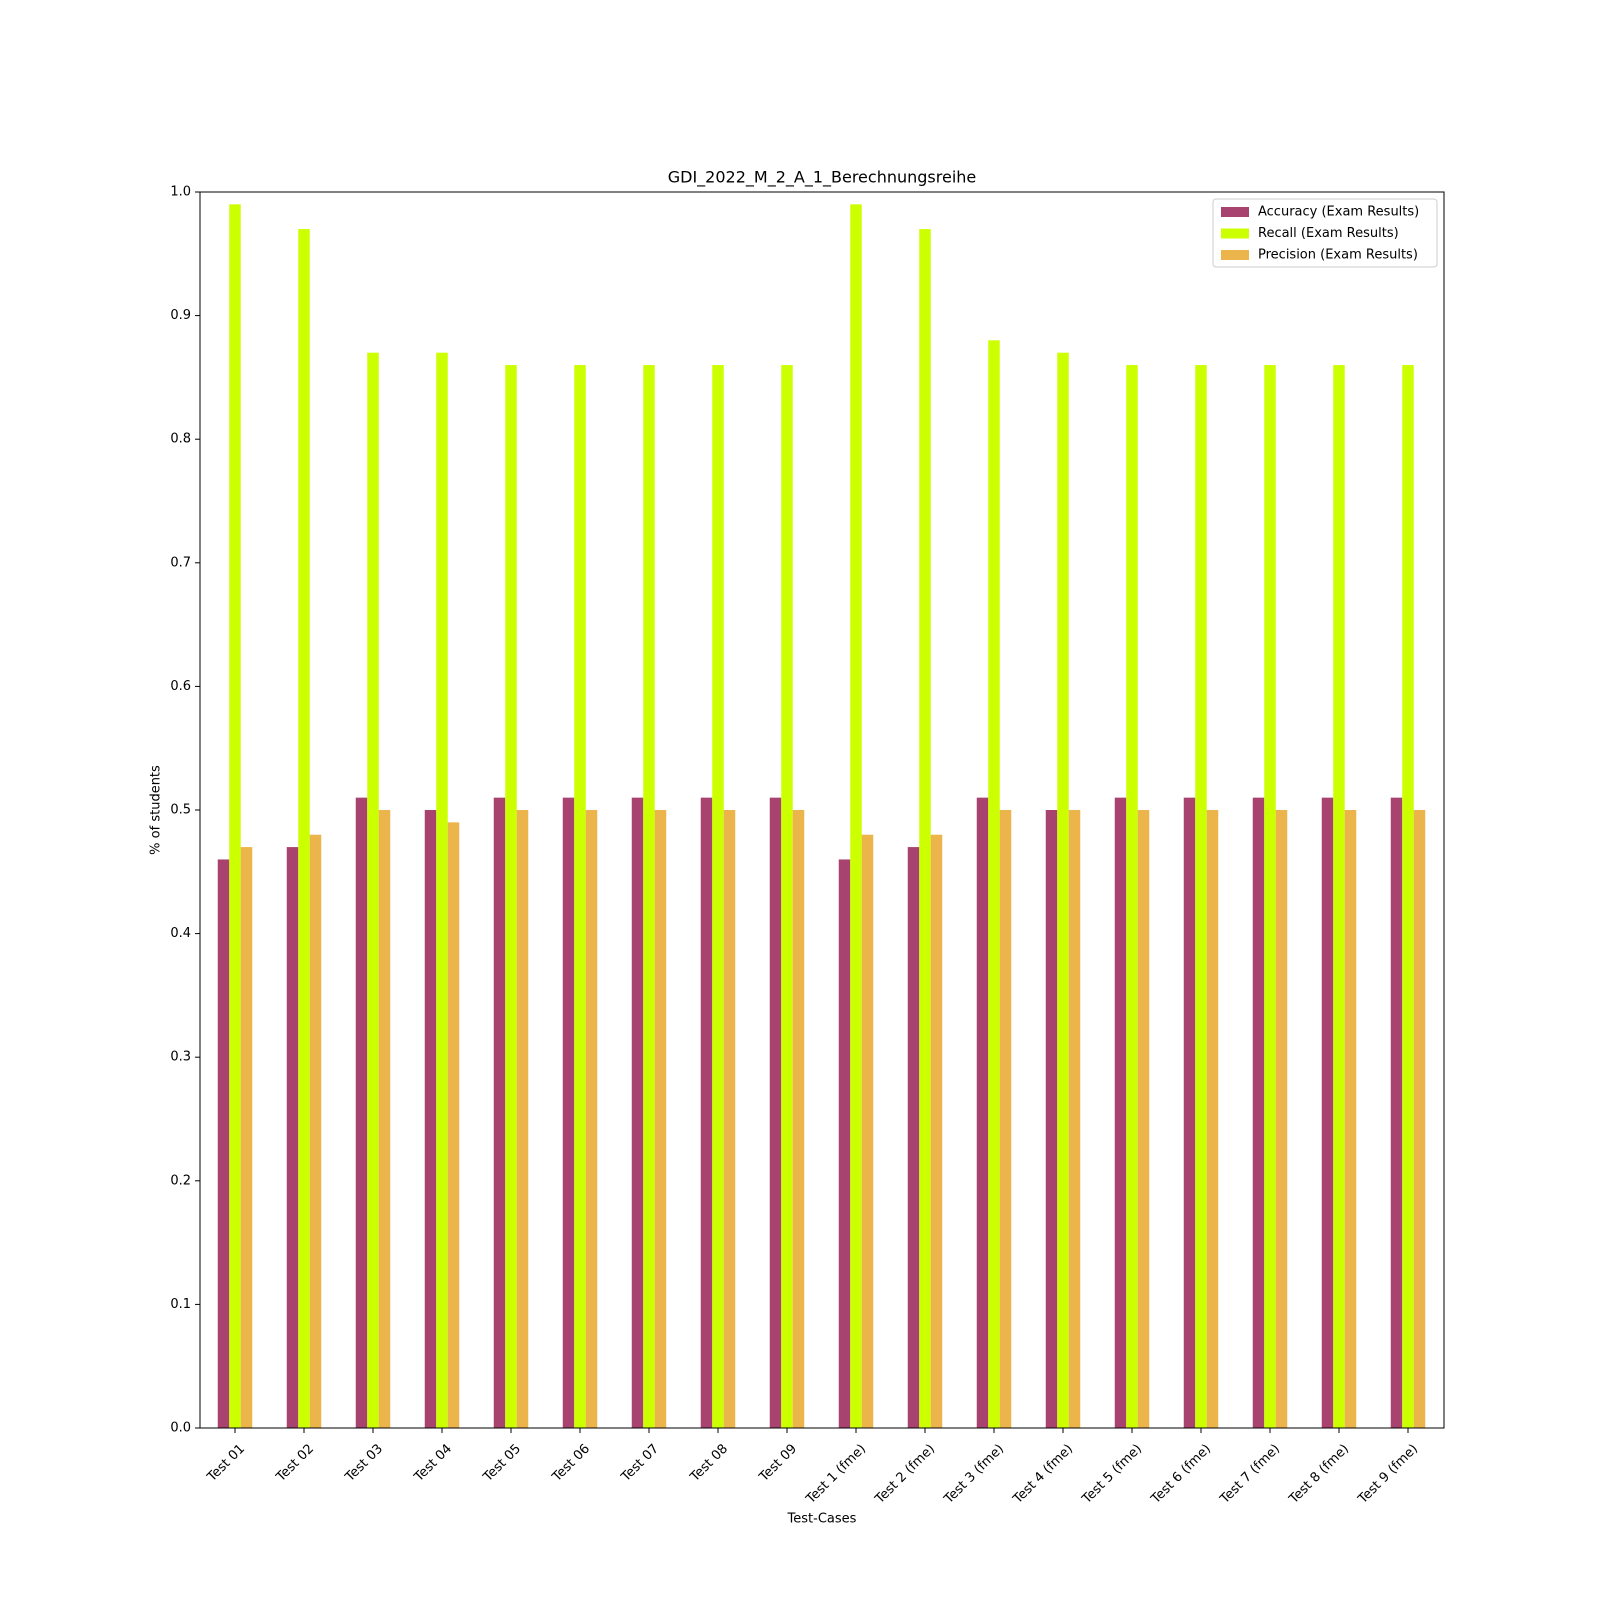 This screenshot has width=1600, height=1600. What do you see at coordinates (226, 1463) in the screenshot?
I see `x-tick-label: Test 01` at bounding box center [226, 1463].